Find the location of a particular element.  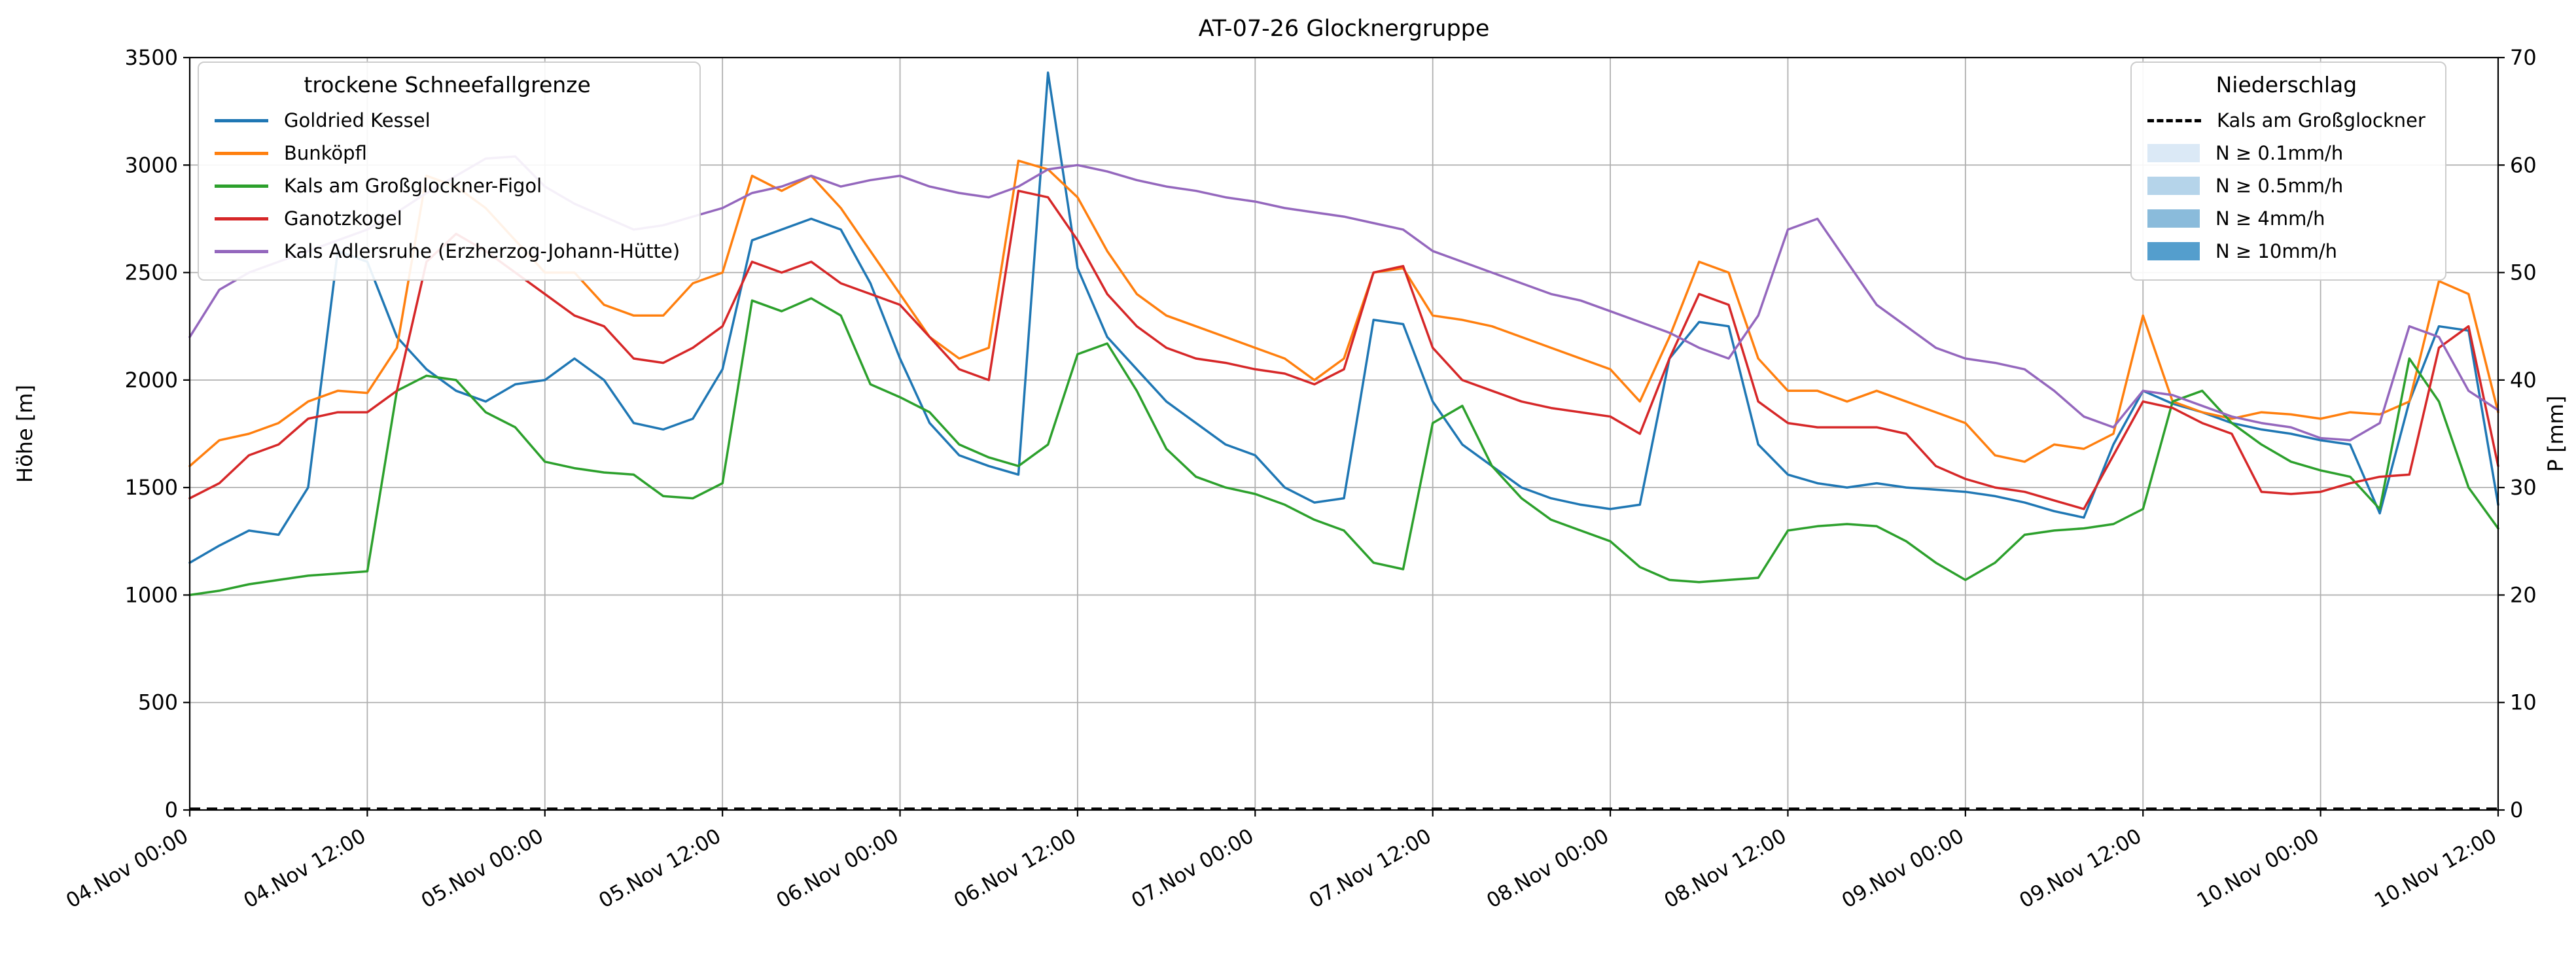

x-tick-label: 09.Nov 12:00 is located at coordinates (2080, 868).